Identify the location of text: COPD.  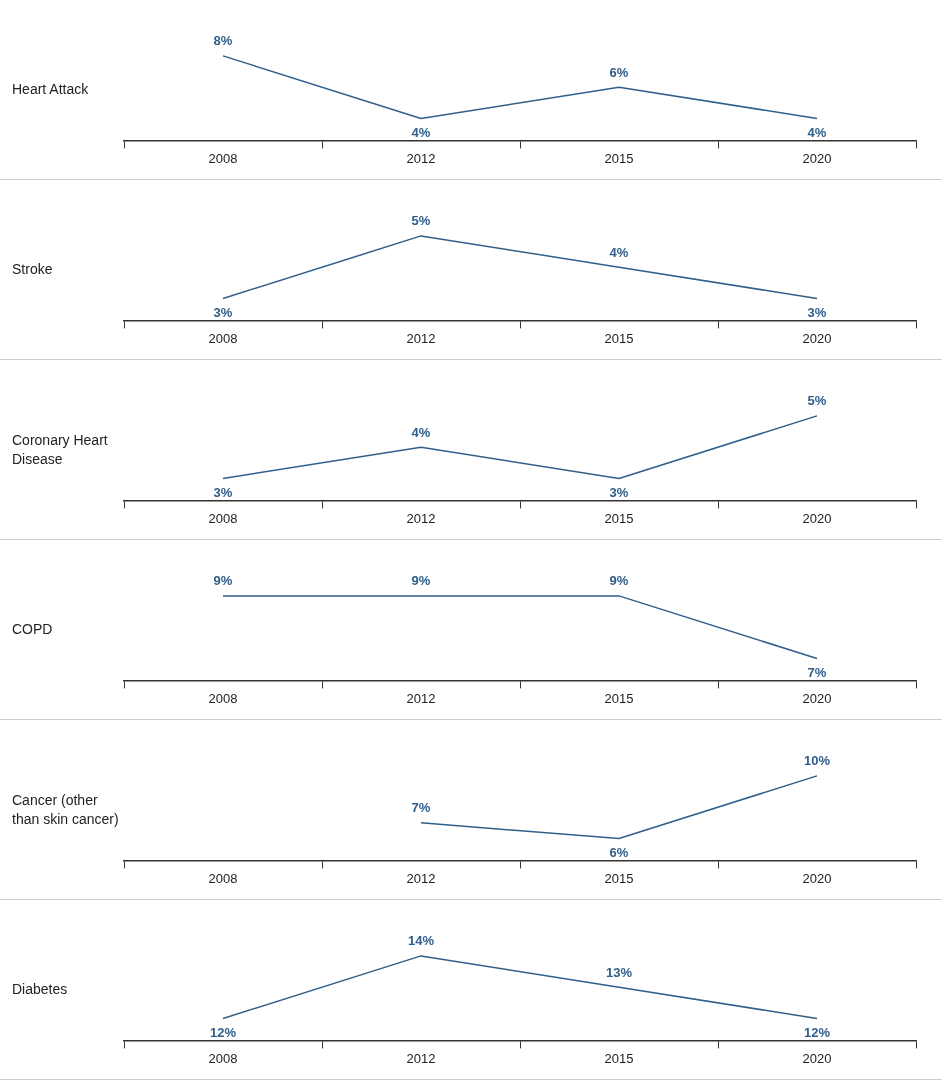
(32, 629).